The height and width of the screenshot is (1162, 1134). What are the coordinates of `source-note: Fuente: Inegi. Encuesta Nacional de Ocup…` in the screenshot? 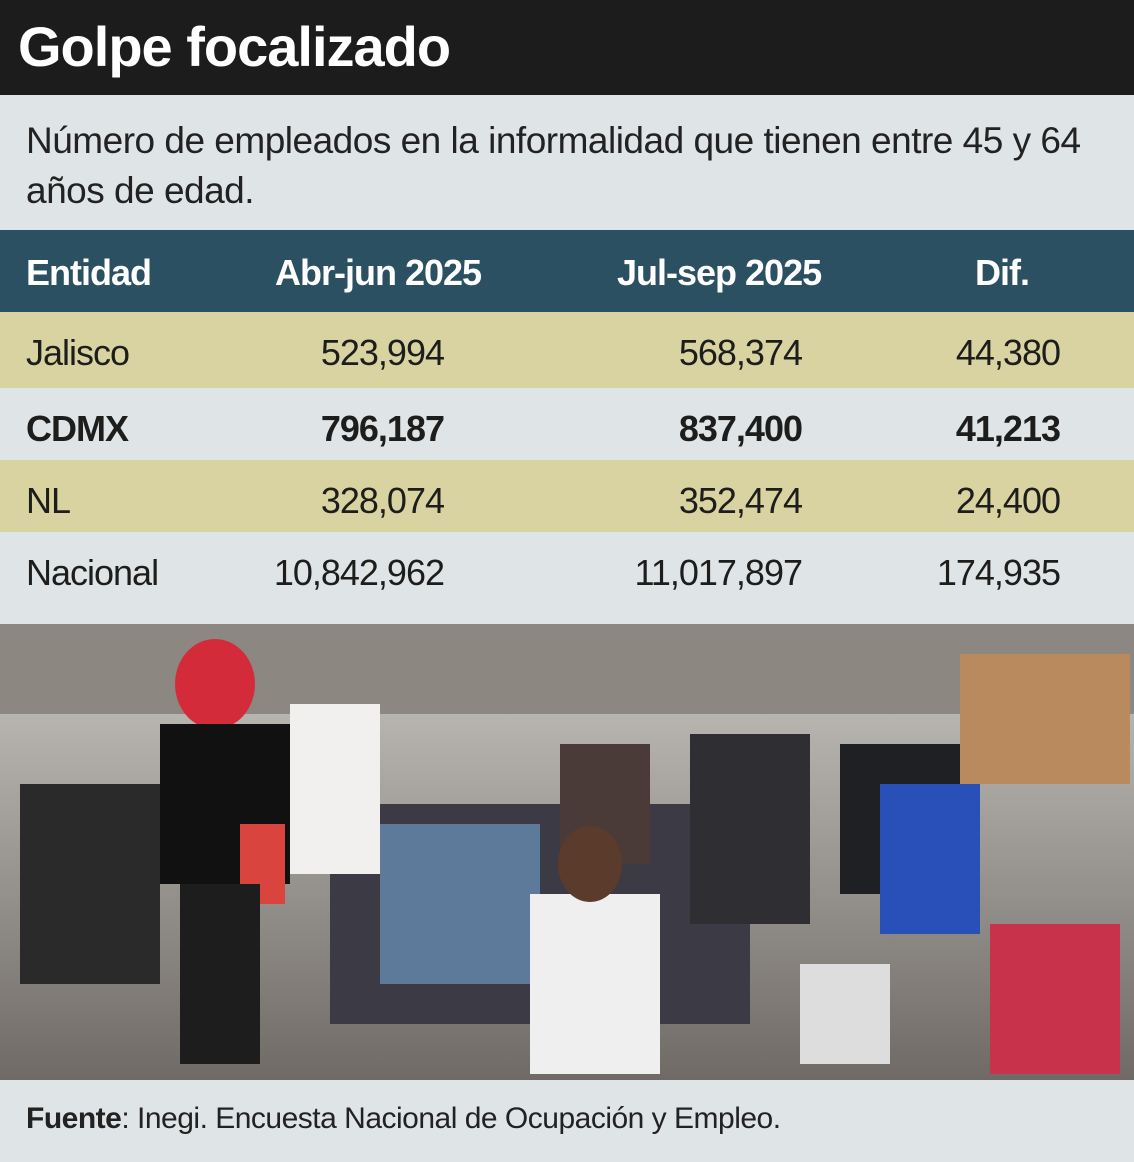 It's located at (403, 1119).